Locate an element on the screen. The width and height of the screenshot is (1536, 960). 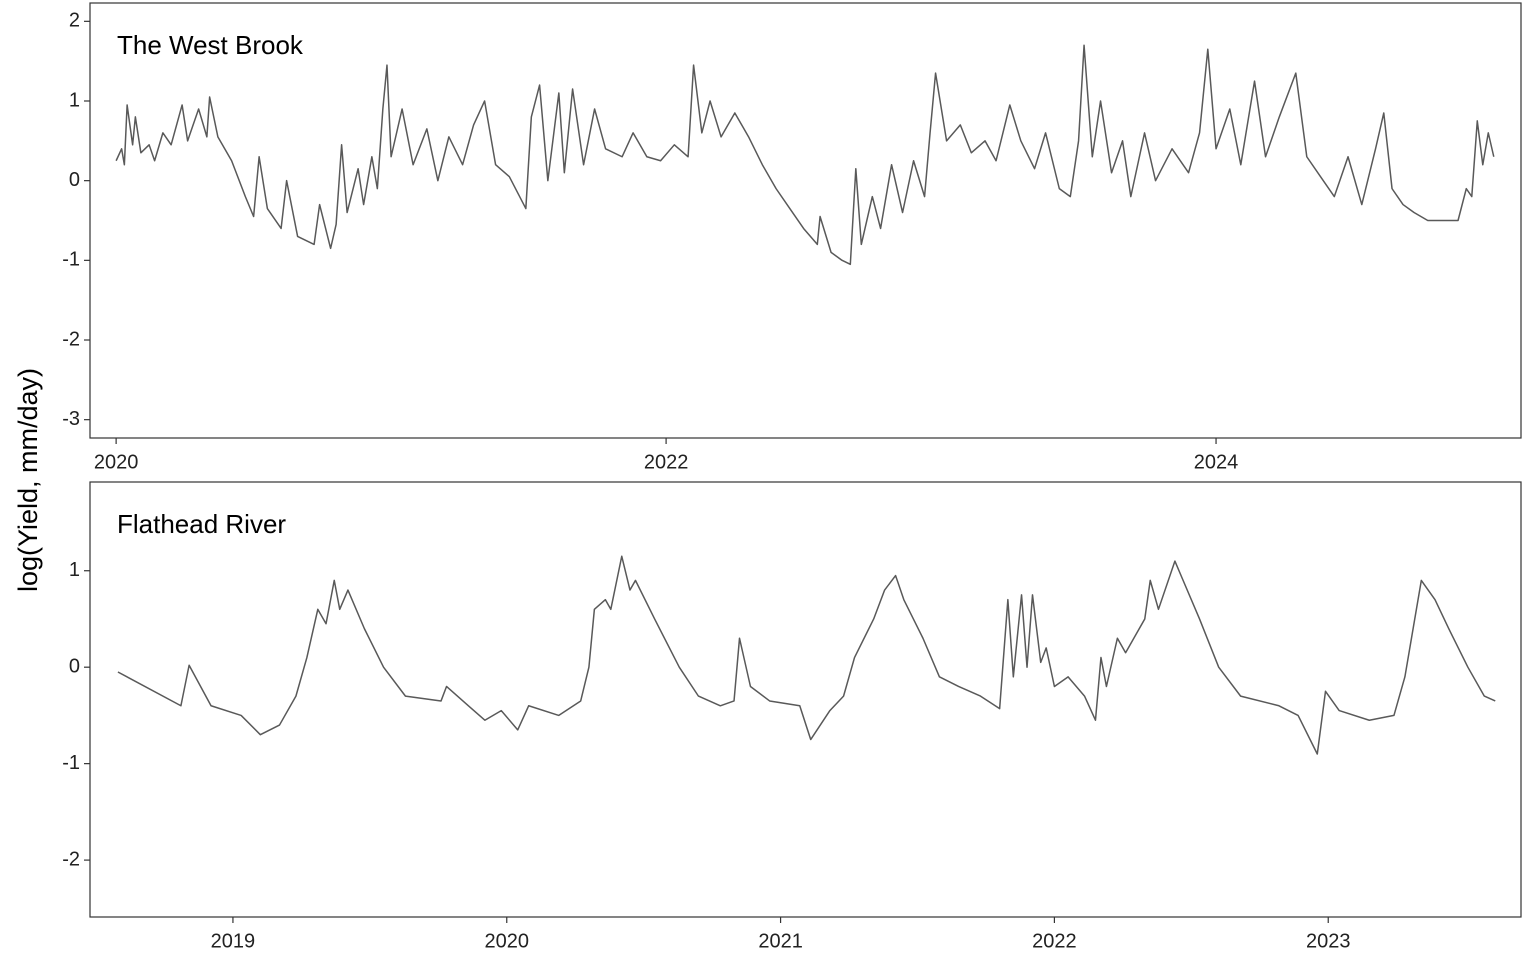
panel-label: Flathead River is located at coordinates (201, 524).